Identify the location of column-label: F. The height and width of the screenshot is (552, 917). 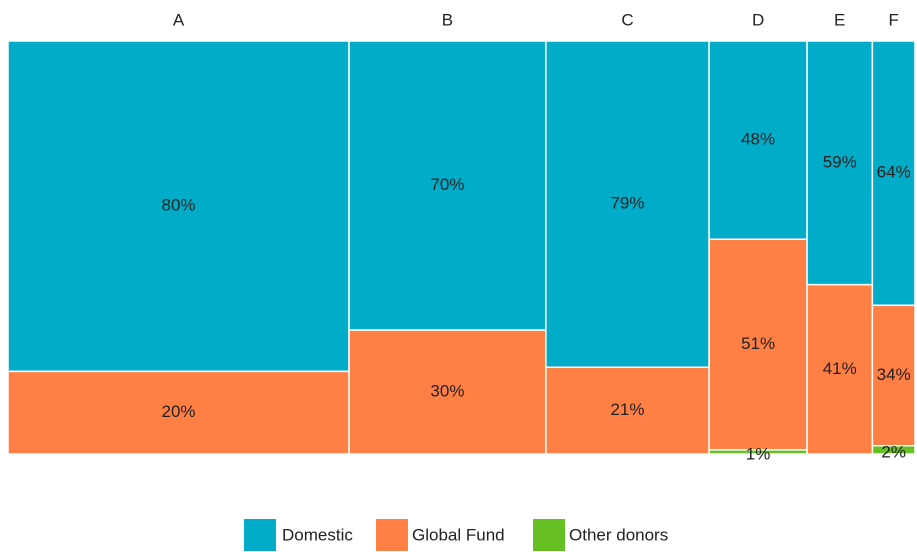
(893, 19).